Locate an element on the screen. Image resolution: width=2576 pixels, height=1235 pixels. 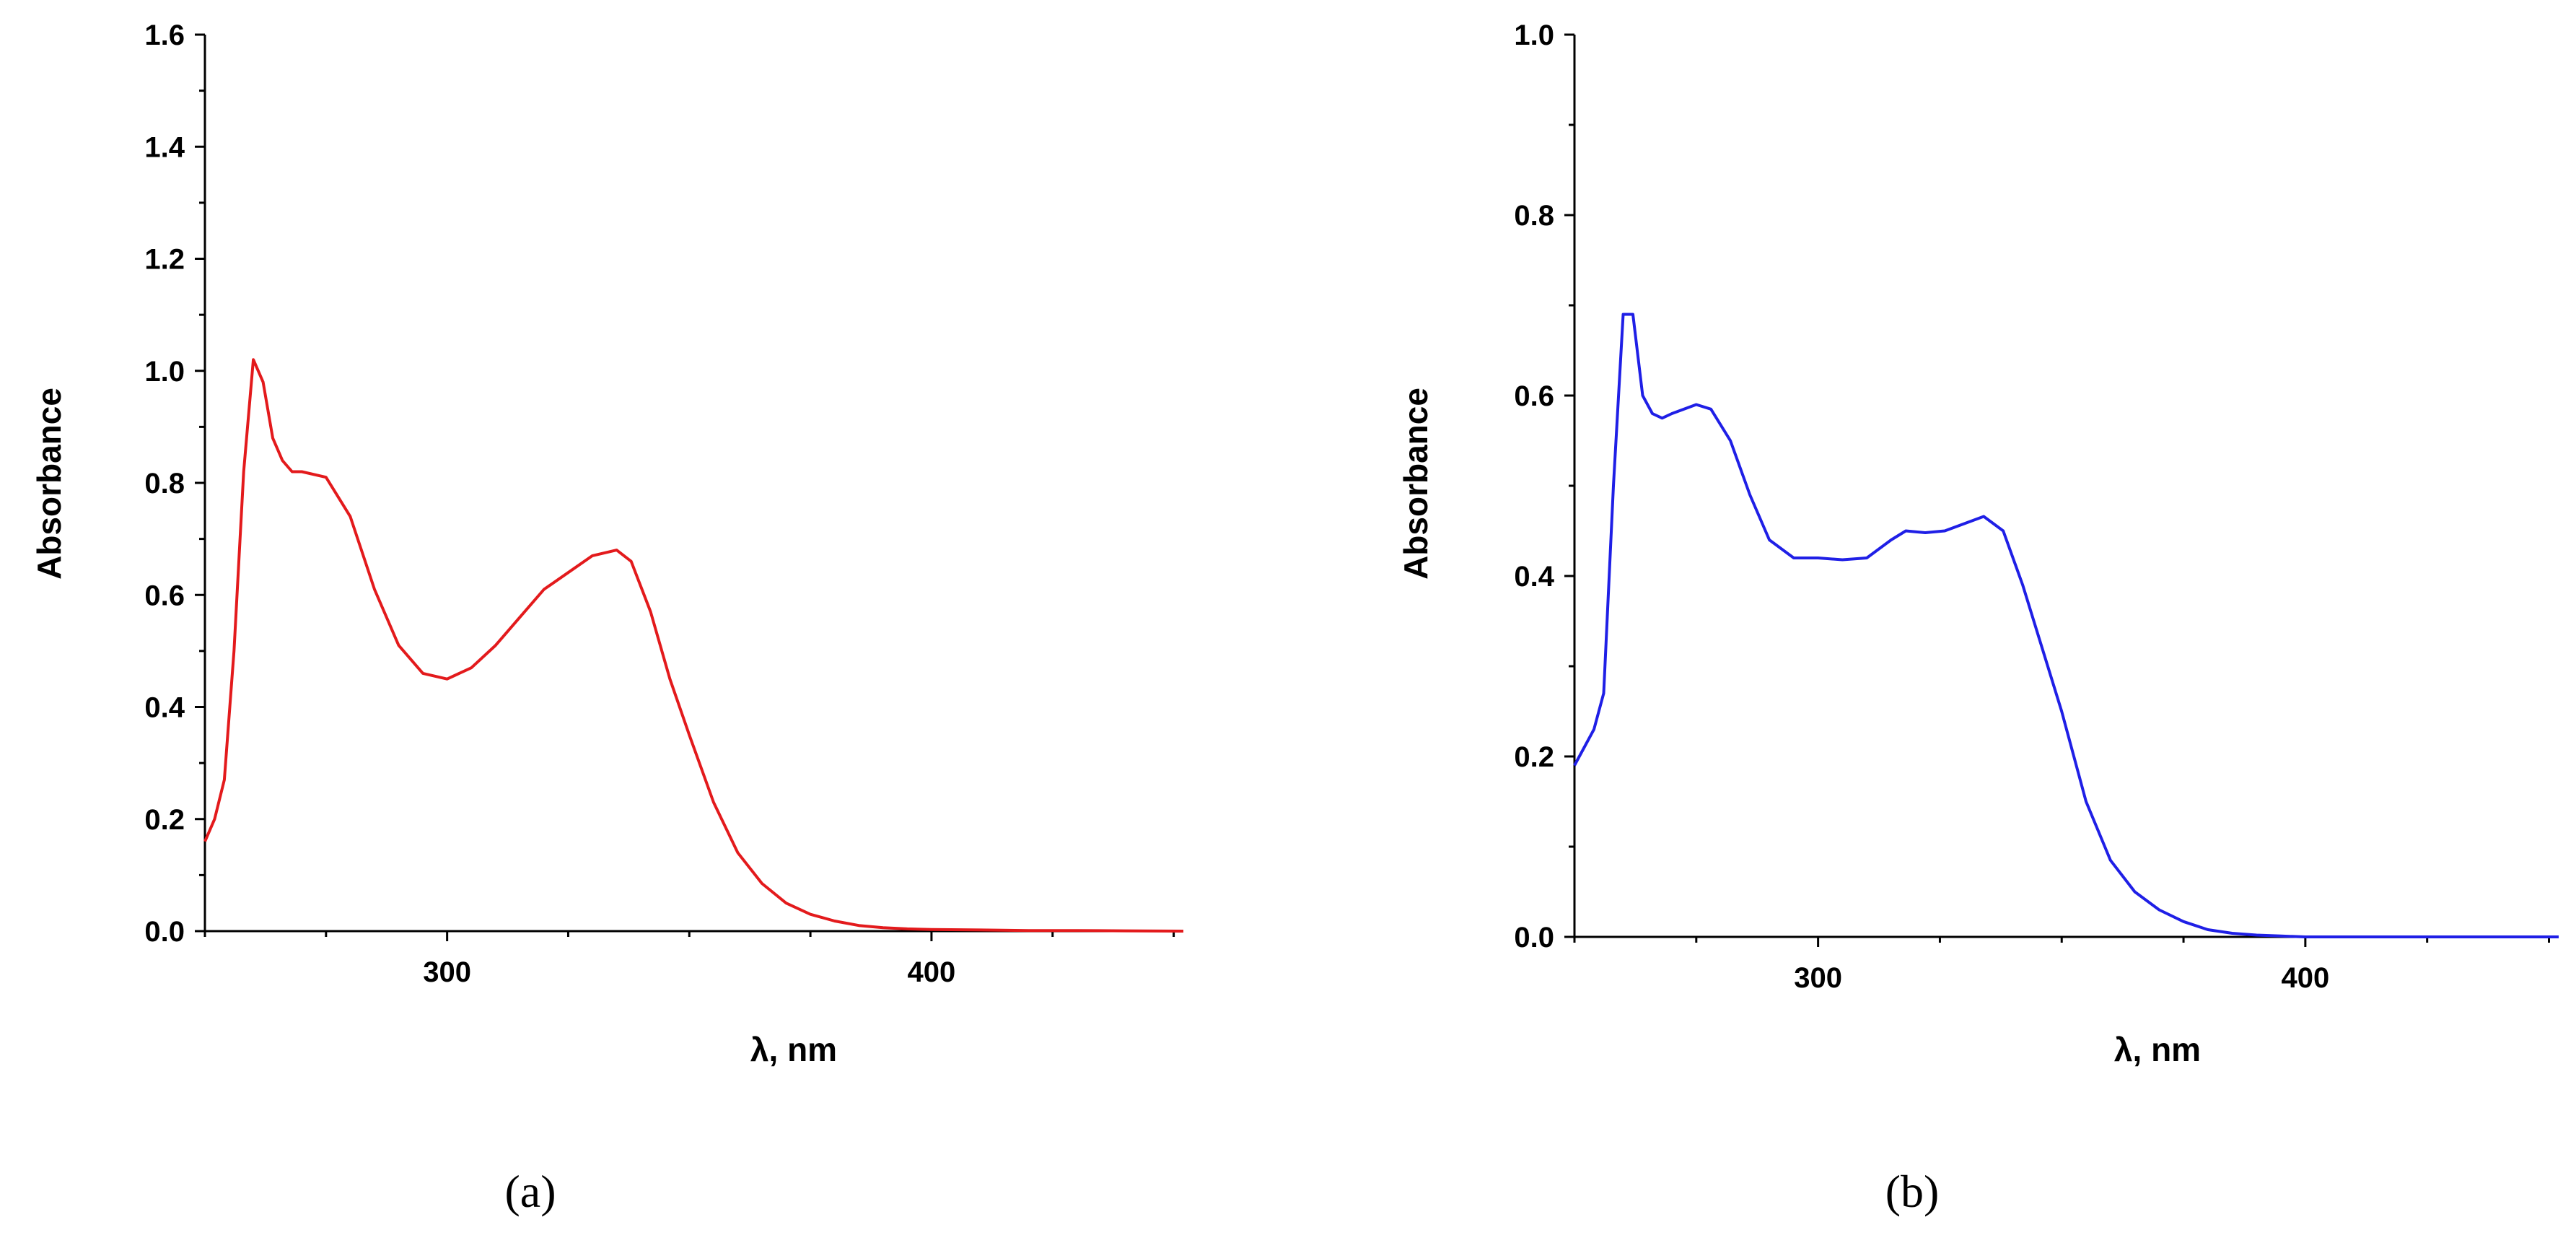
panel-a-y-tick-label: 1.6 is located at coordinates (164, 35).